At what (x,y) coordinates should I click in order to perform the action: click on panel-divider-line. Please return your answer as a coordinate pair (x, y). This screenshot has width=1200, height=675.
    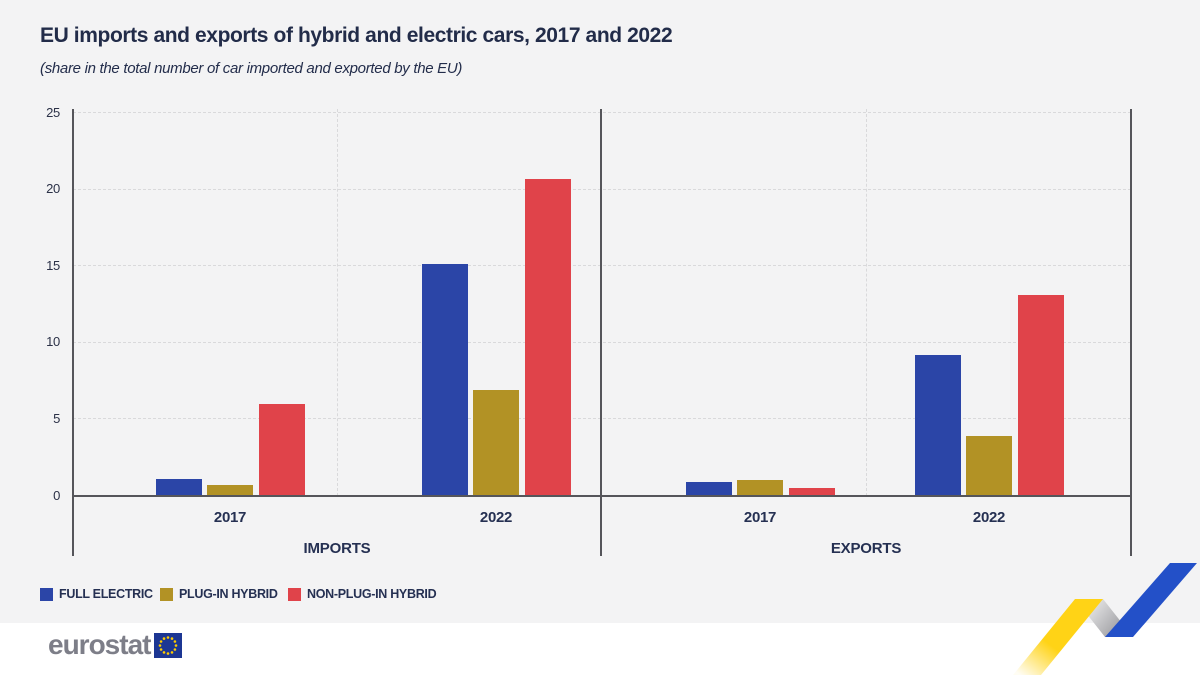
    Looking at the image, I should click on (601, 332).